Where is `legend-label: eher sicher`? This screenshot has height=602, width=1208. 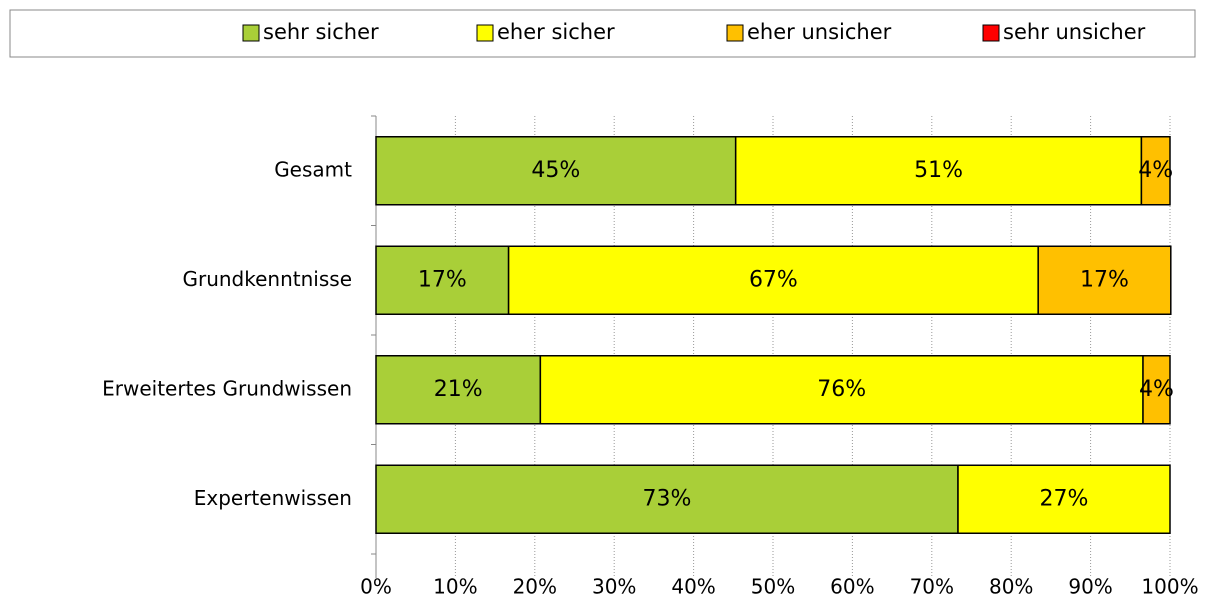 legend-label: eher sicher is located at coordinates (556, 32).